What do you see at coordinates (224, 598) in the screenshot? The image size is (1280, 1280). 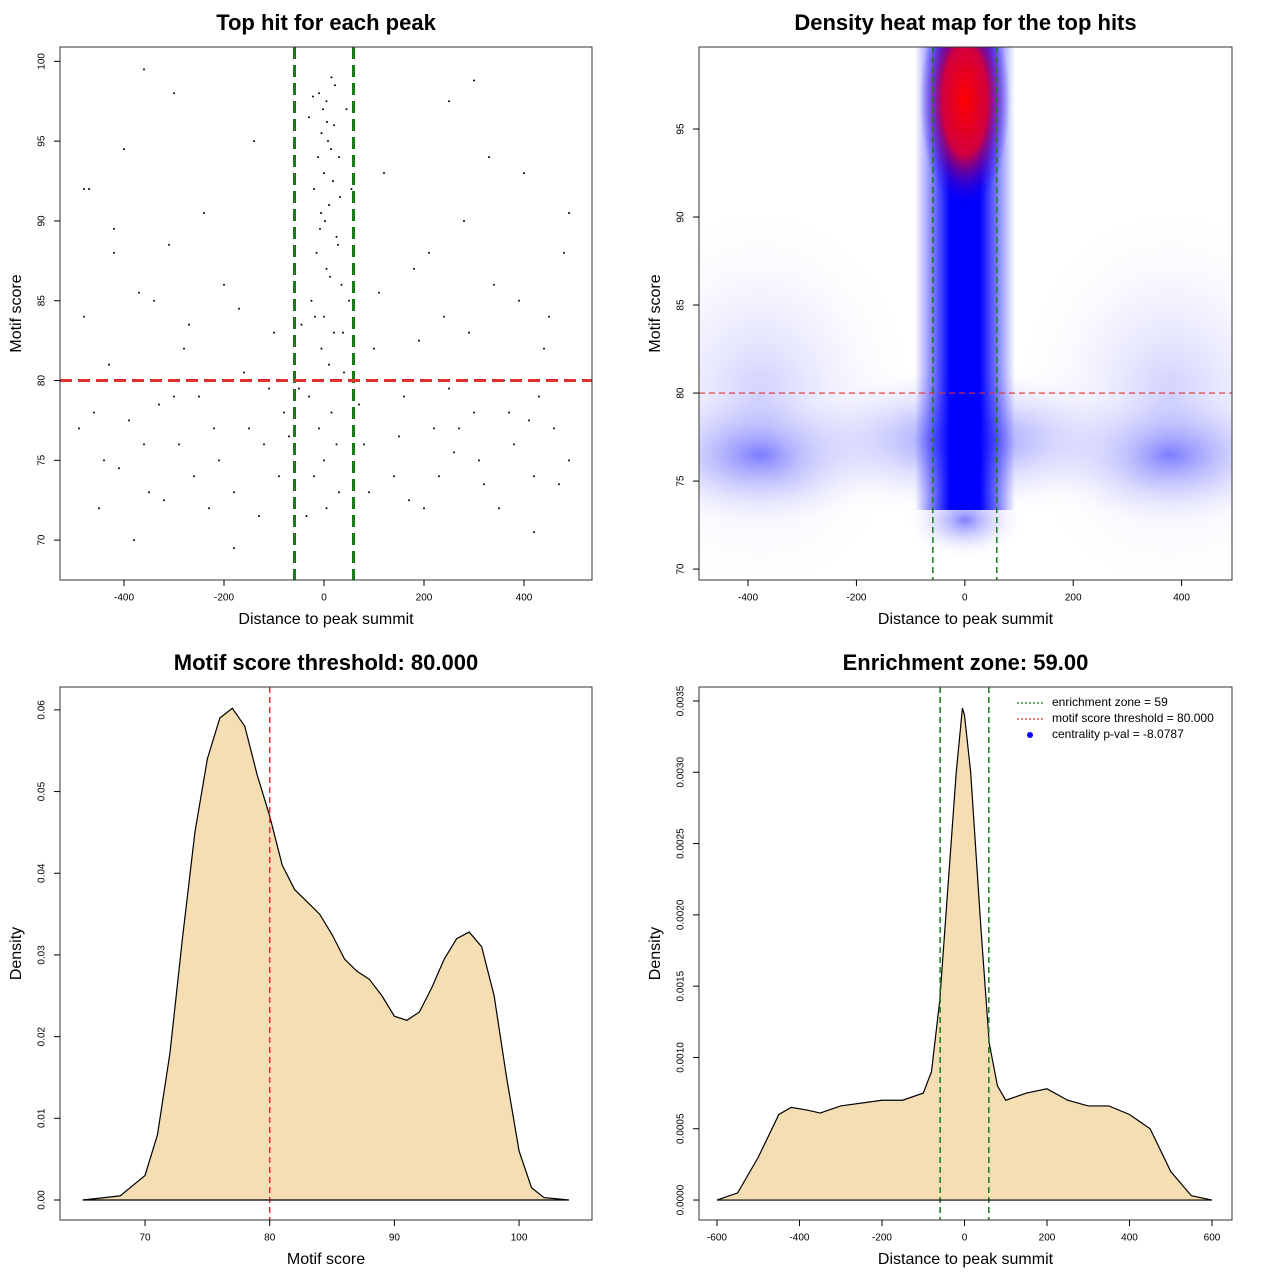 I see `x-tick-label: -200` at bounding box center [224, 598].